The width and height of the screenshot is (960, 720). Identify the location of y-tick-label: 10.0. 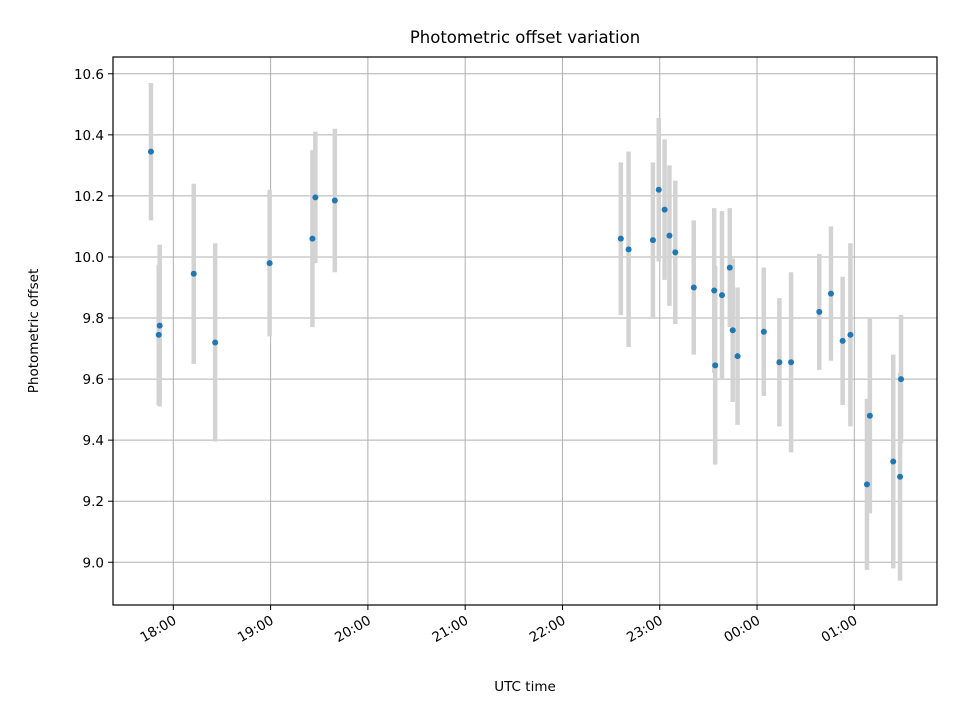
(89, 258).